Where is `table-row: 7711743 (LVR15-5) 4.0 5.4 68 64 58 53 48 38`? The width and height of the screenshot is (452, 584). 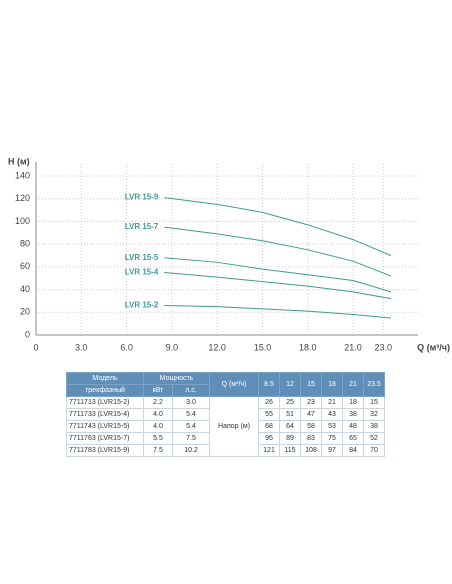 table-row: 7711743 (LVR15-5) 4.0 5.4 68 64 58 53 48 38 is located at coordinates (225, 426).